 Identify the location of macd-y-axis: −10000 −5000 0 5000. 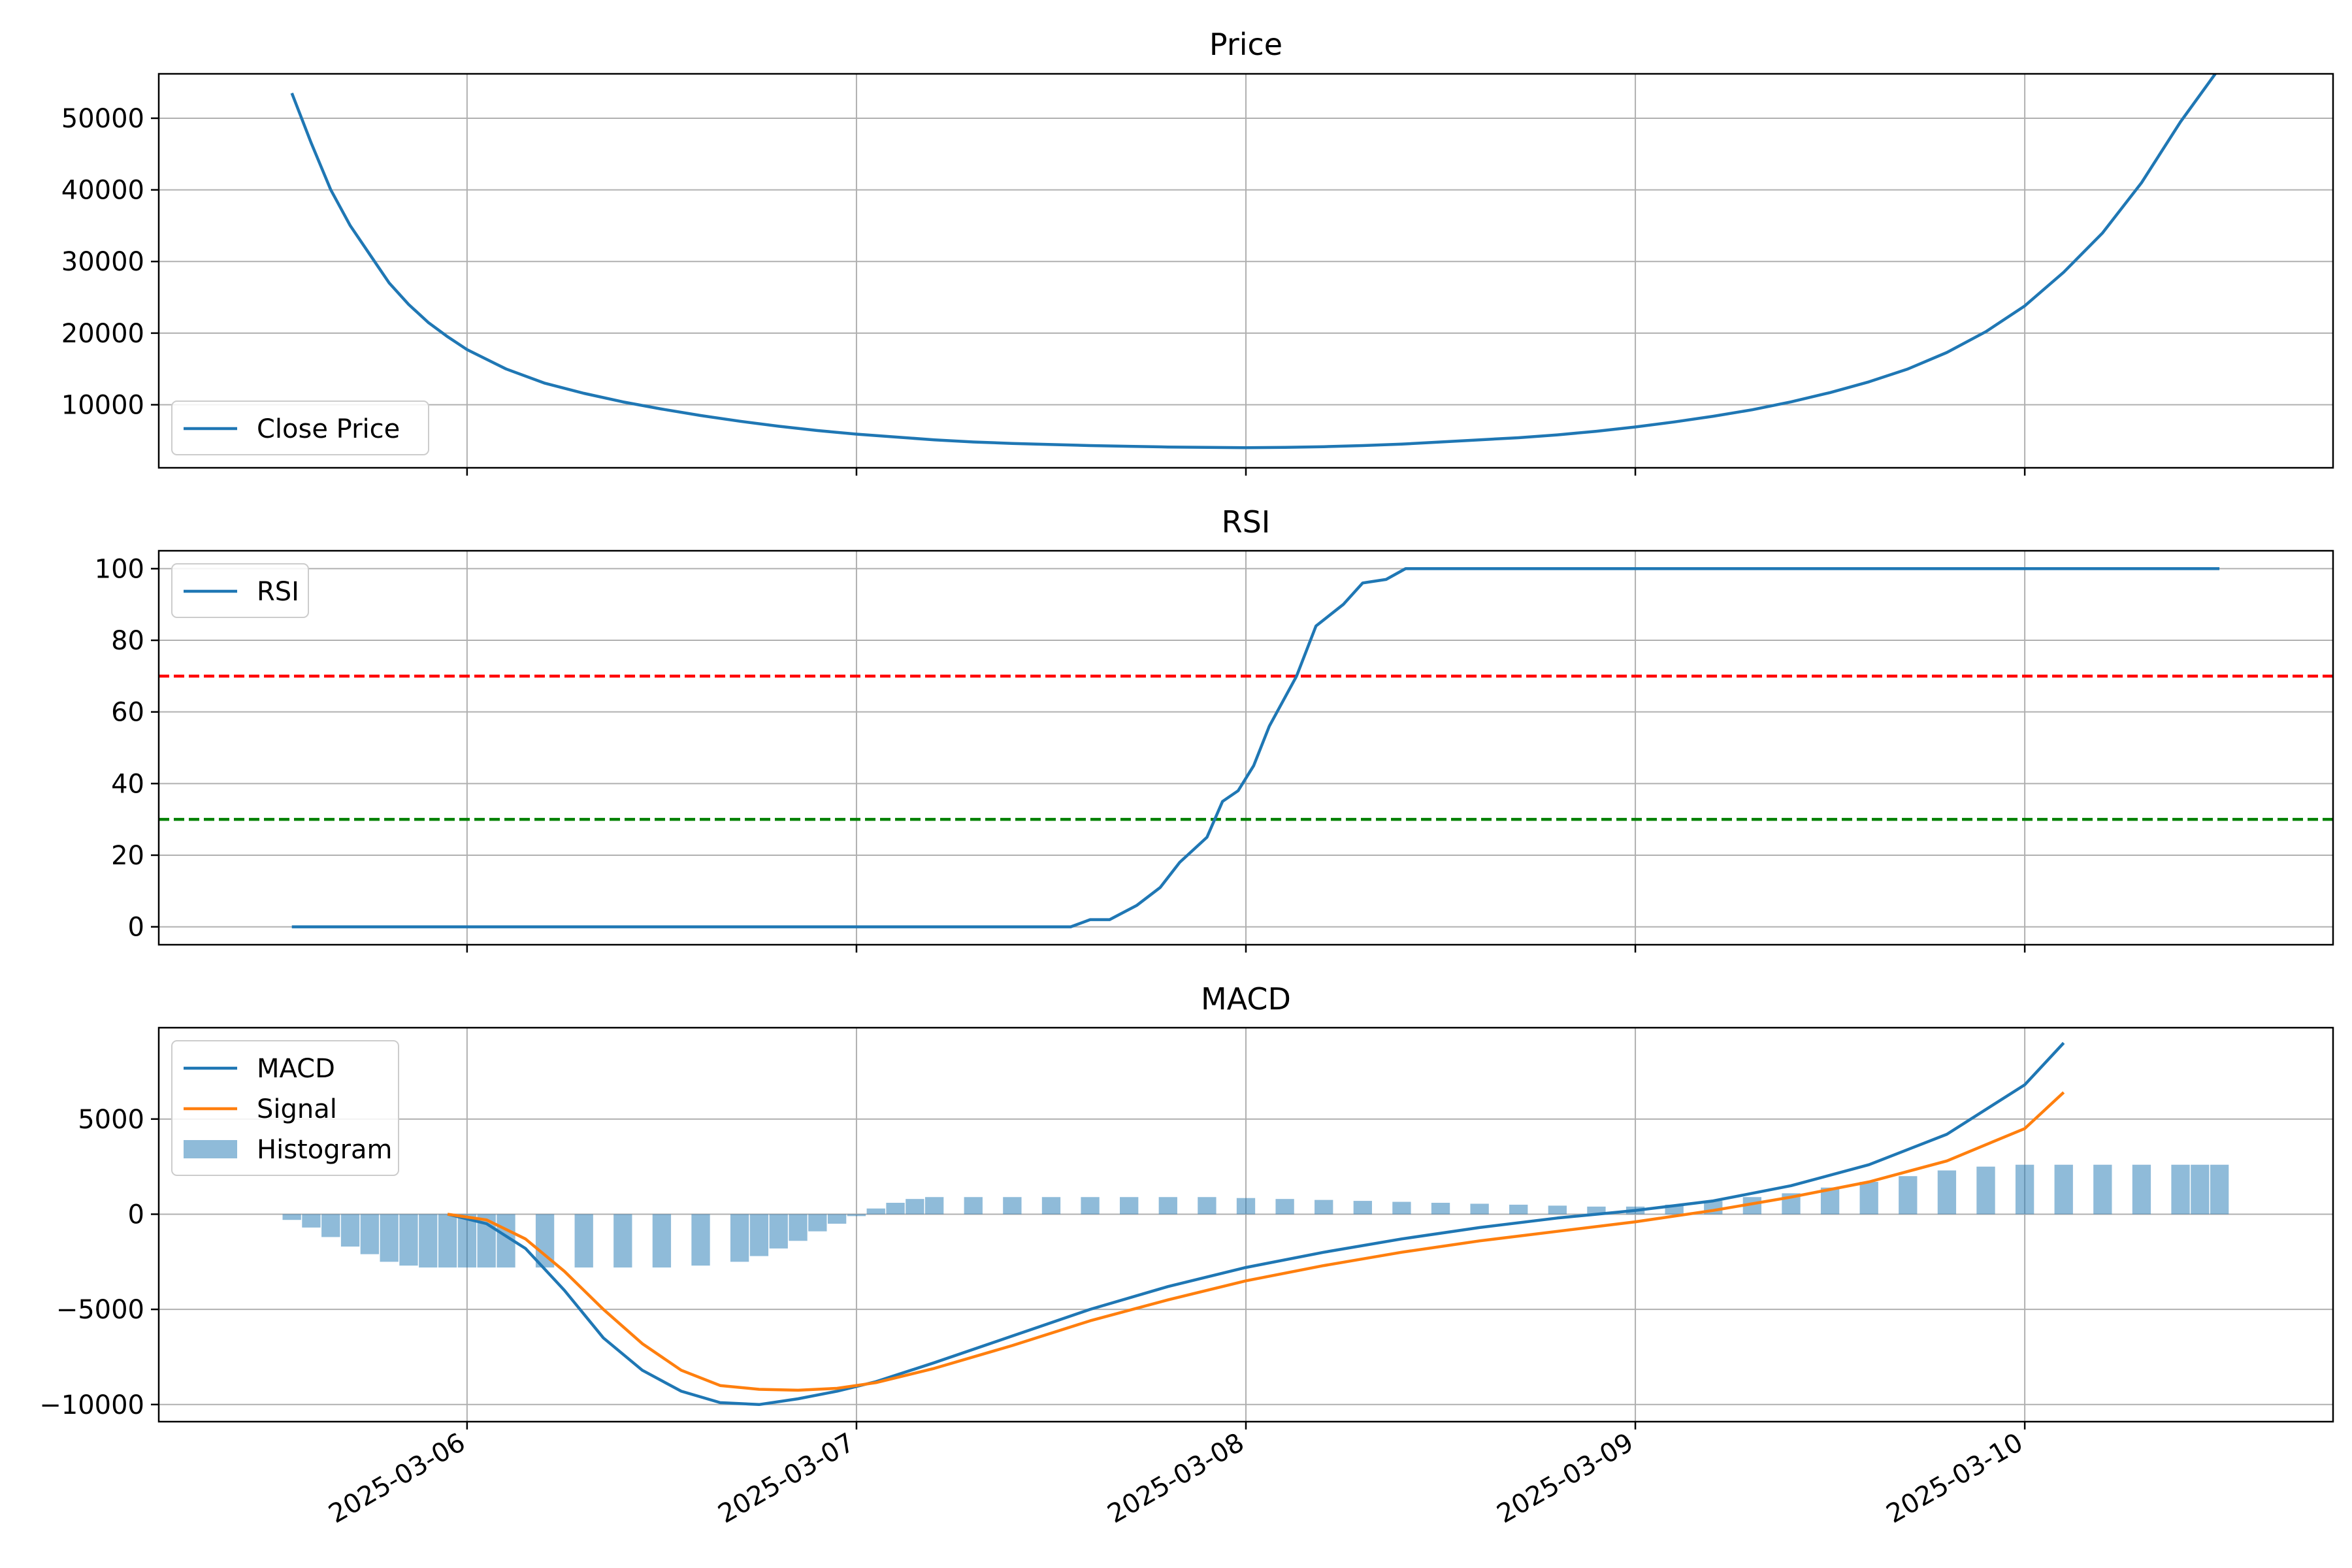
(99, 1262).